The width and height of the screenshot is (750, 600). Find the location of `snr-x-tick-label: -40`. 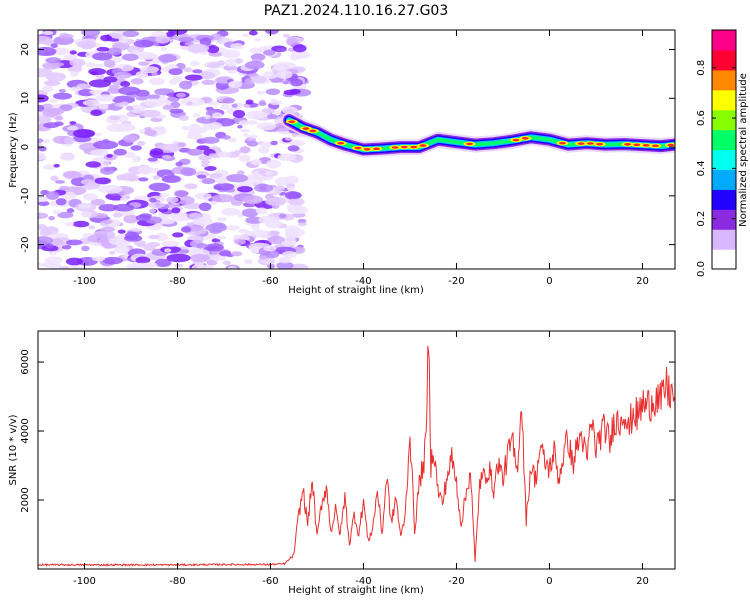

snr-x-tick-label: -40 is located at coordinates (363, 581).